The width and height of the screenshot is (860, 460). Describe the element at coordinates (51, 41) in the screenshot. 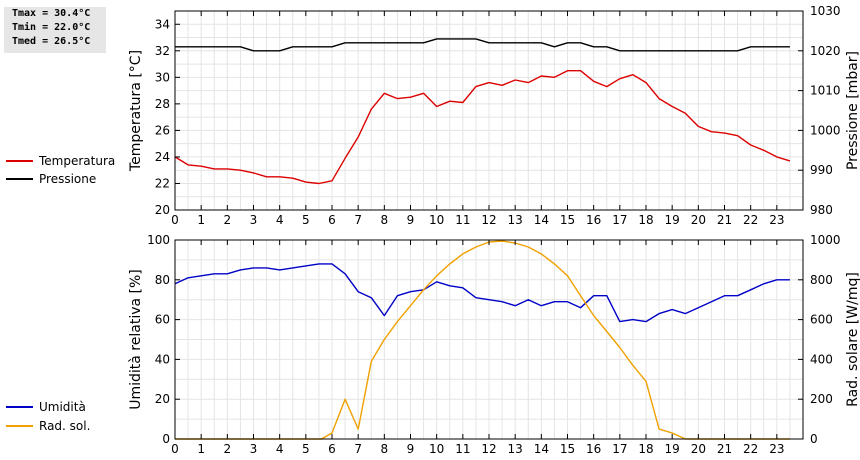

I see `tmed-text: Tmed = 26.5°C` at that location.